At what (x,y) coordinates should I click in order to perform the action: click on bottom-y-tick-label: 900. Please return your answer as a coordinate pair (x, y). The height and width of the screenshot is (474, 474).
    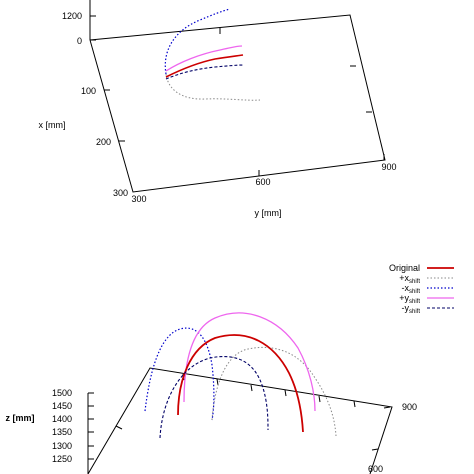
    Looking at the image, I should click on (409, 407).